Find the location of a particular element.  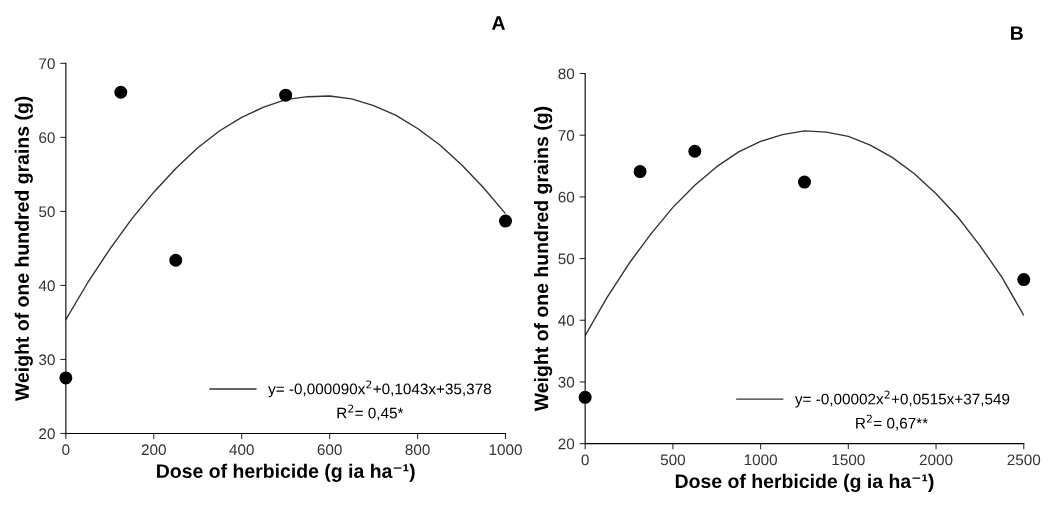

legend-label: y= -0,00002x$^{2}$+0,0515x+37,549 is located at coordinates (902, 399).